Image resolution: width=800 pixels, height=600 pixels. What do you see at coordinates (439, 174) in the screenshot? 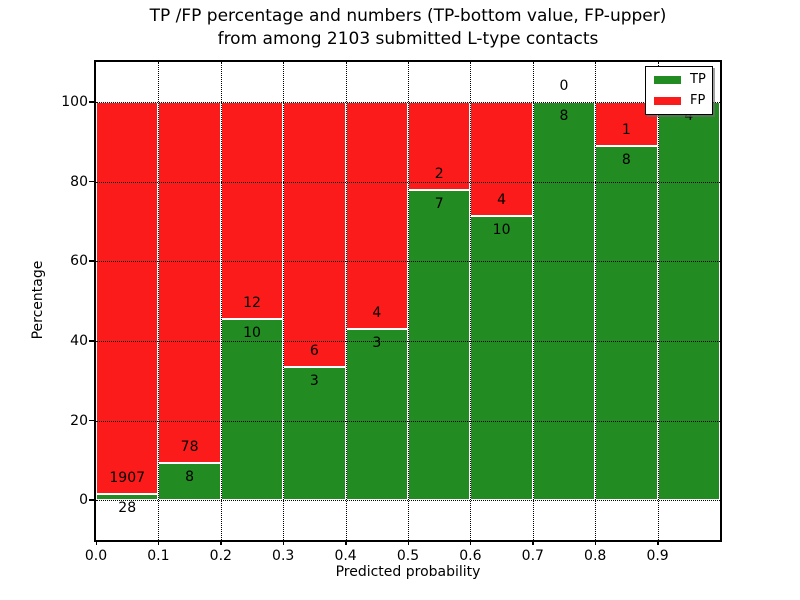
I see `fp-count-label: 2` at bounding box center [439, 174].